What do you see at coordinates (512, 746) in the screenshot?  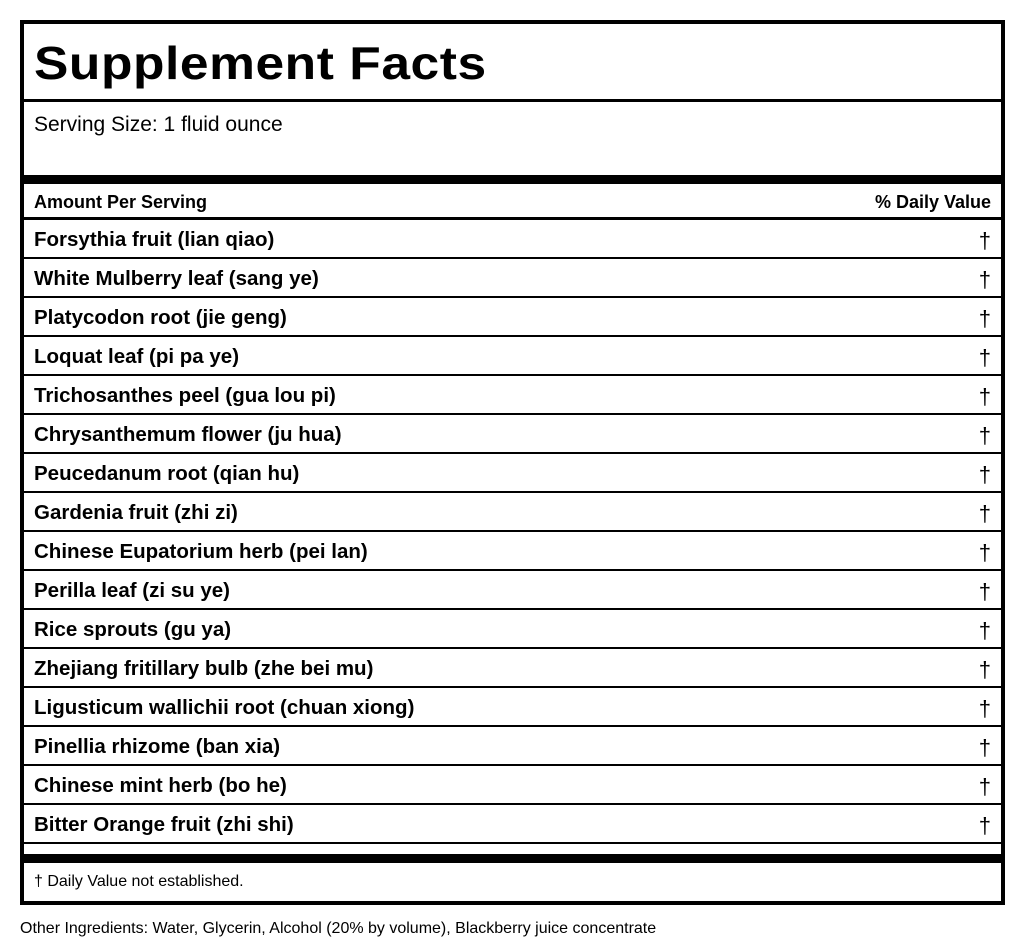 I see `ingredient-row: Pinellia rhizome (ban xia) †` at bounding box center [512, 746].